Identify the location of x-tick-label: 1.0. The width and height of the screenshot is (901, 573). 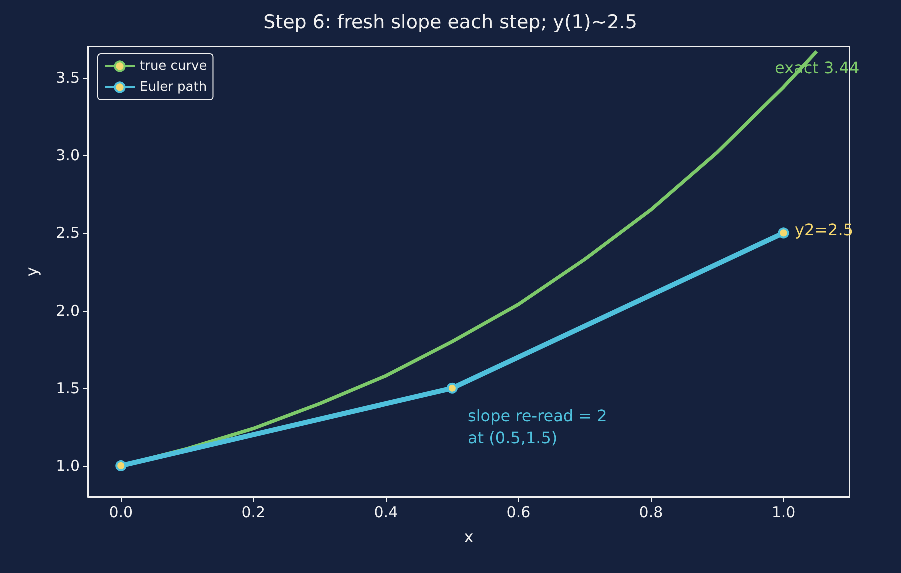
(784, 513).